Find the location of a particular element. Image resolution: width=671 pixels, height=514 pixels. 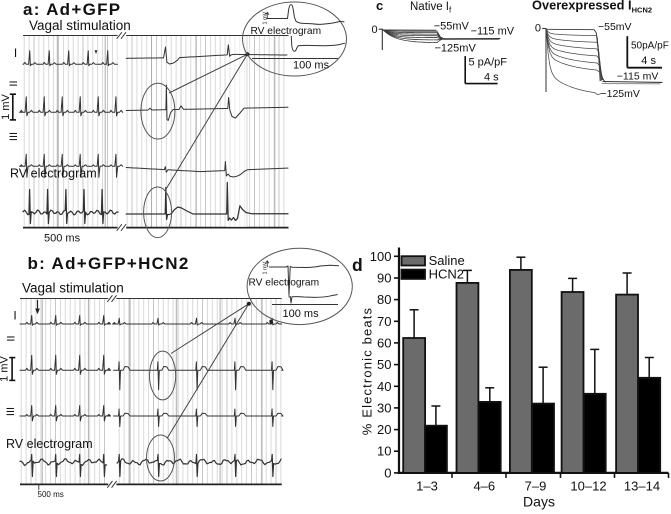

svg-text: 5 pA/pF is located at coordinates (488, 63).